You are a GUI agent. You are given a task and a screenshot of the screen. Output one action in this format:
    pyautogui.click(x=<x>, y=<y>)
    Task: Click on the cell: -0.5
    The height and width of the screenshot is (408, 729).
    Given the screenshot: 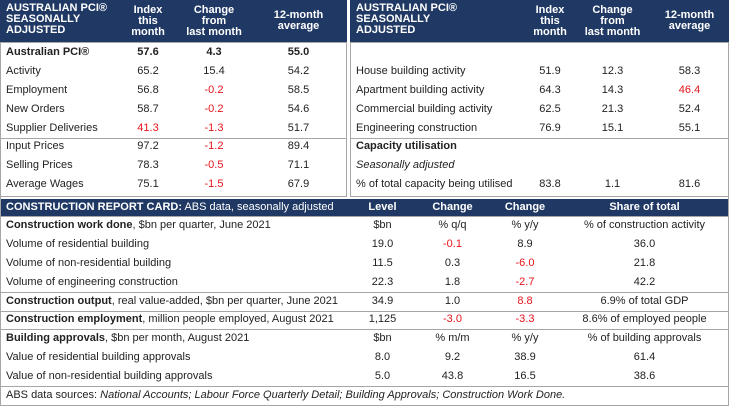 What is the action you would take?
    pyautogui.click(x=214, y=165)
    